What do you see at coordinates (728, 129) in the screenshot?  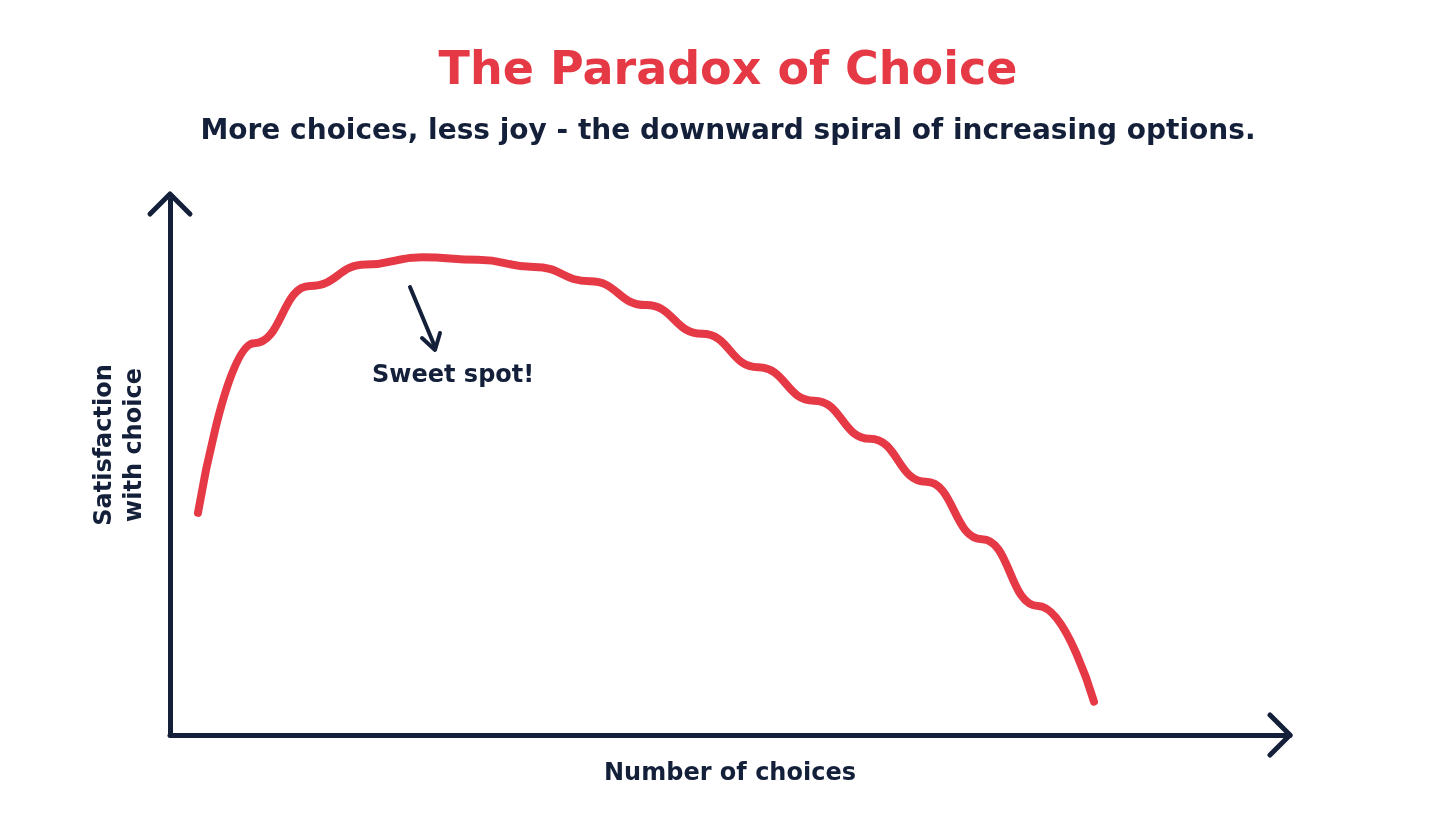 I see `chart-subtitle: More choices, less joy - the downward spiral of increasing options.` at bounding box center [728, 129].